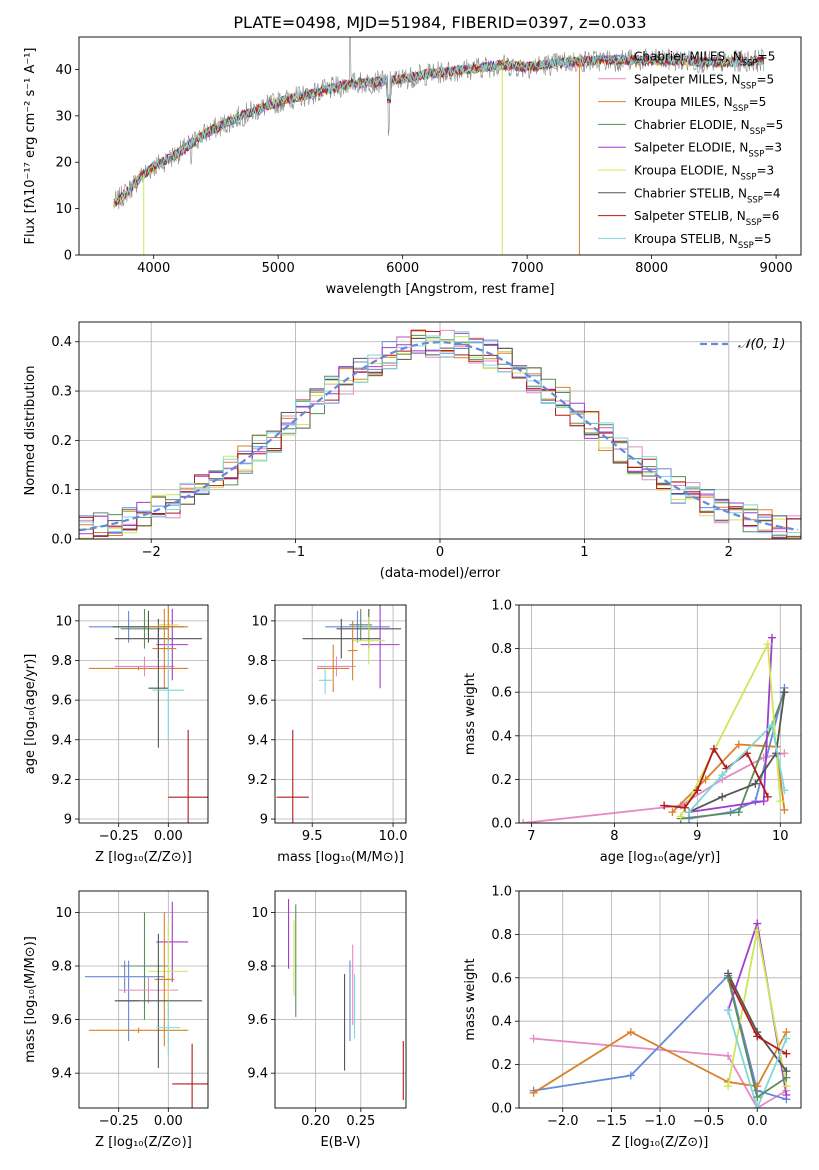 This screenshot has height=1170, width=819. I want to click on y-tick-label: 9, so click(264, 820).